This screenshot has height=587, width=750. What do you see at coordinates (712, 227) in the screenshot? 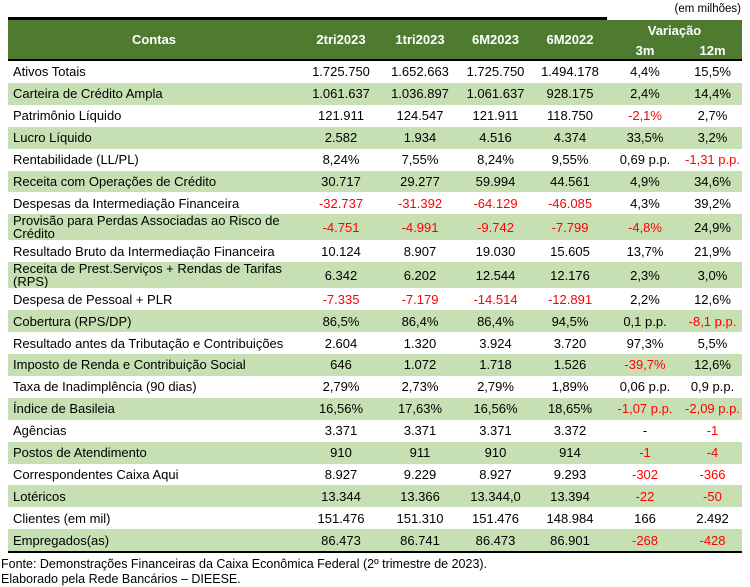
I see `cell-var-12m: 24,9%` at bounding box center [712, 227].